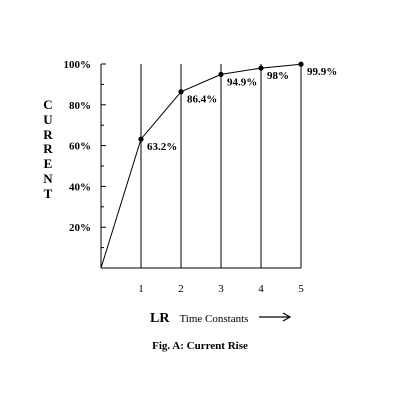 Image resolution: width=400 pixels, height=400 pixels. Describe the element at coordinates (301, 289) in the screenshot. I see `x-tick-label: 5` at that location.